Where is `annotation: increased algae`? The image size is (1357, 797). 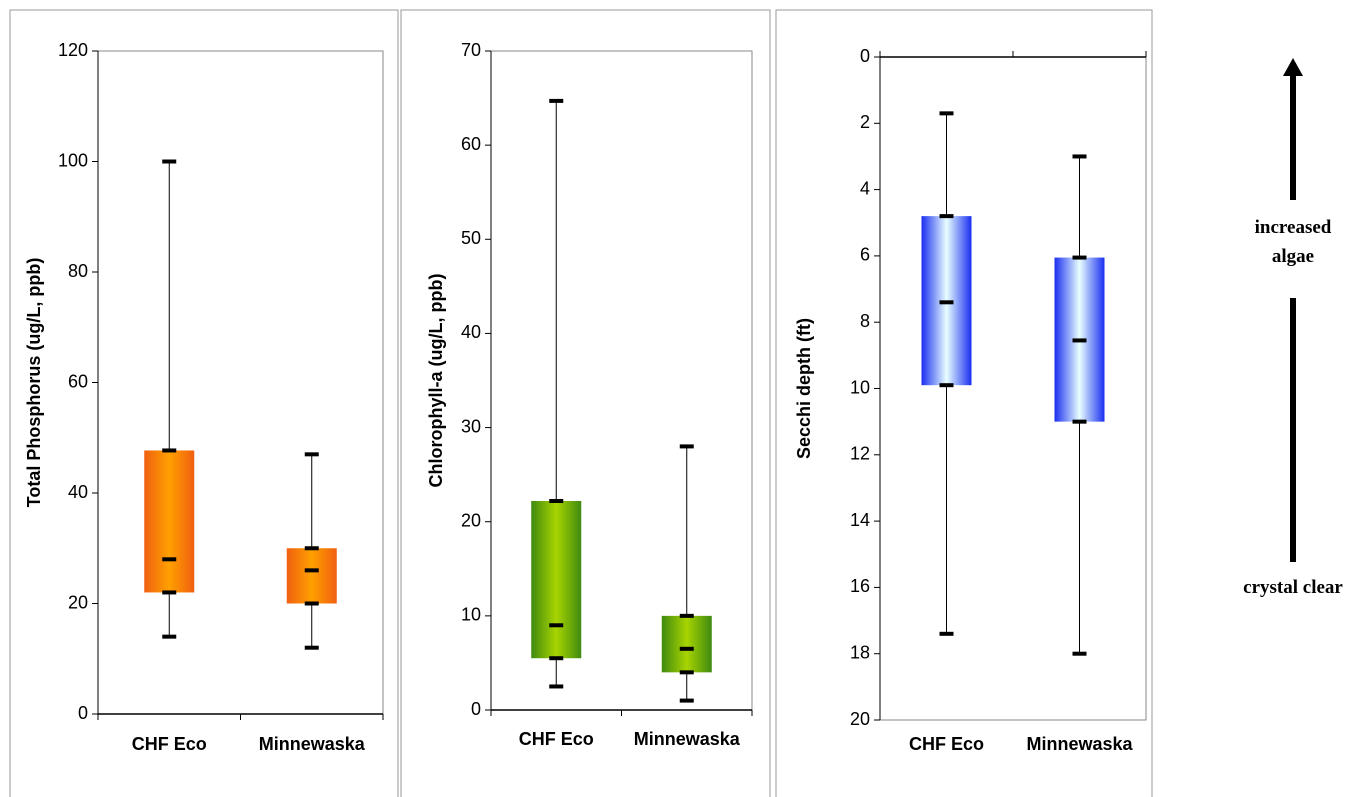 annotation: increased algae is located at coordinates (1293, 242).